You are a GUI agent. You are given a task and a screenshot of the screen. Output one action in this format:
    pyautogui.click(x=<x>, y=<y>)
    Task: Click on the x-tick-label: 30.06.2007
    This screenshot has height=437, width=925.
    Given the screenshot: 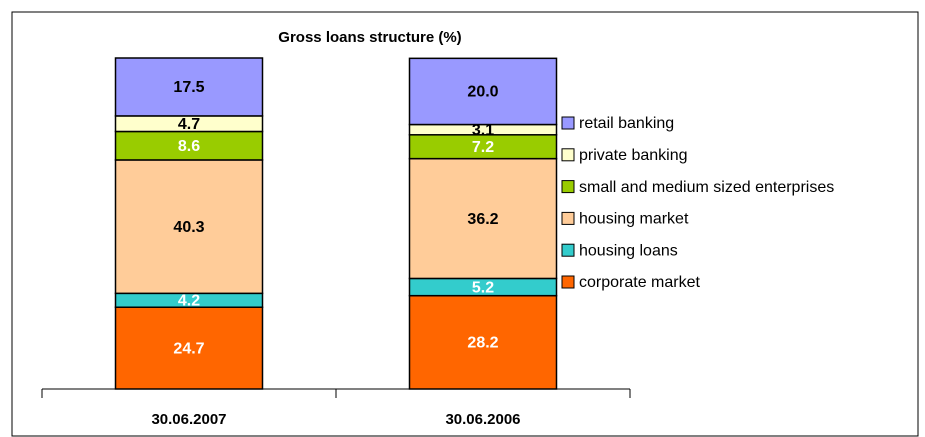 What is the action you would take?
    pyautogui.click(x=188, y=419)
    